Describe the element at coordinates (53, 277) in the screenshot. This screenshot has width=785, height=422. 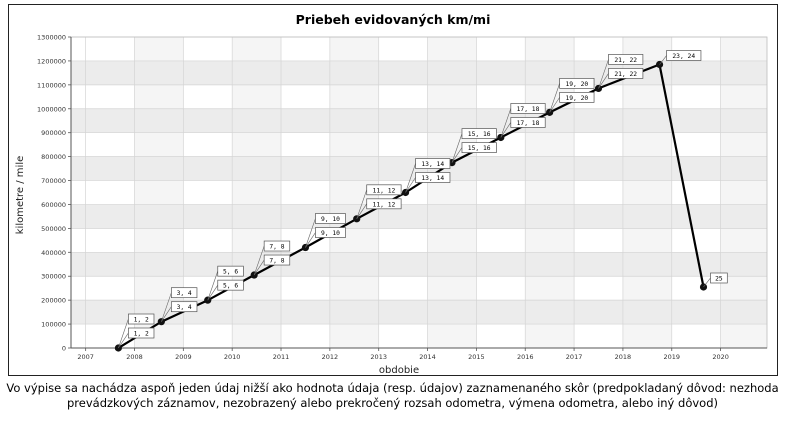
I see `y-tick-label: 300000` at that location.